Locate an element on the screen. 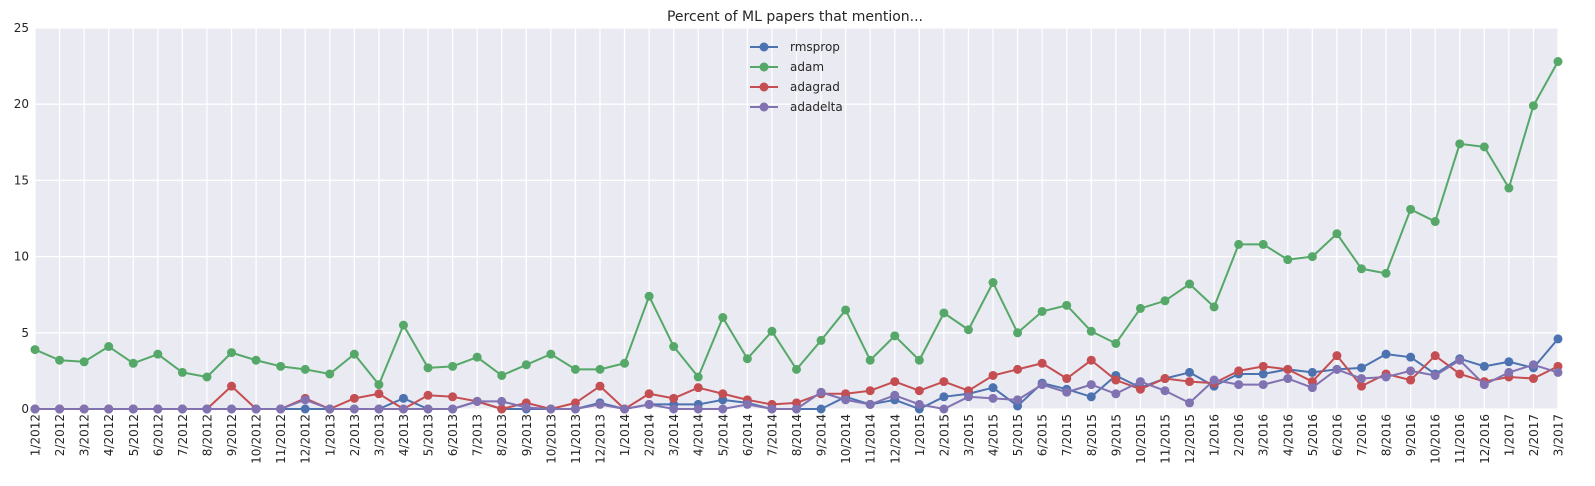 The image size is (1595, 486). legend-label: rmsprop is located at coordinates (815, 47).